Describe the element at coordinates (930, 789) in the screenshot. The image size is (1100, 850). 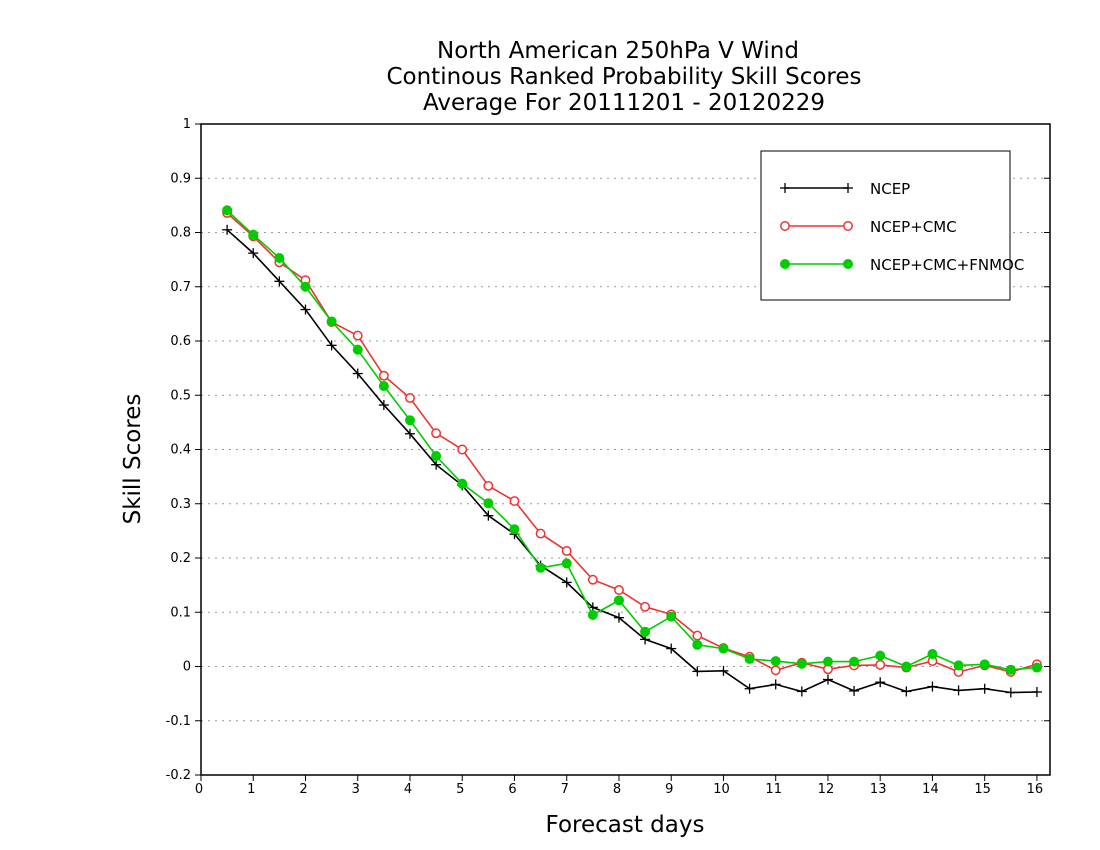
I see `x-tick-label: 14` at that location.